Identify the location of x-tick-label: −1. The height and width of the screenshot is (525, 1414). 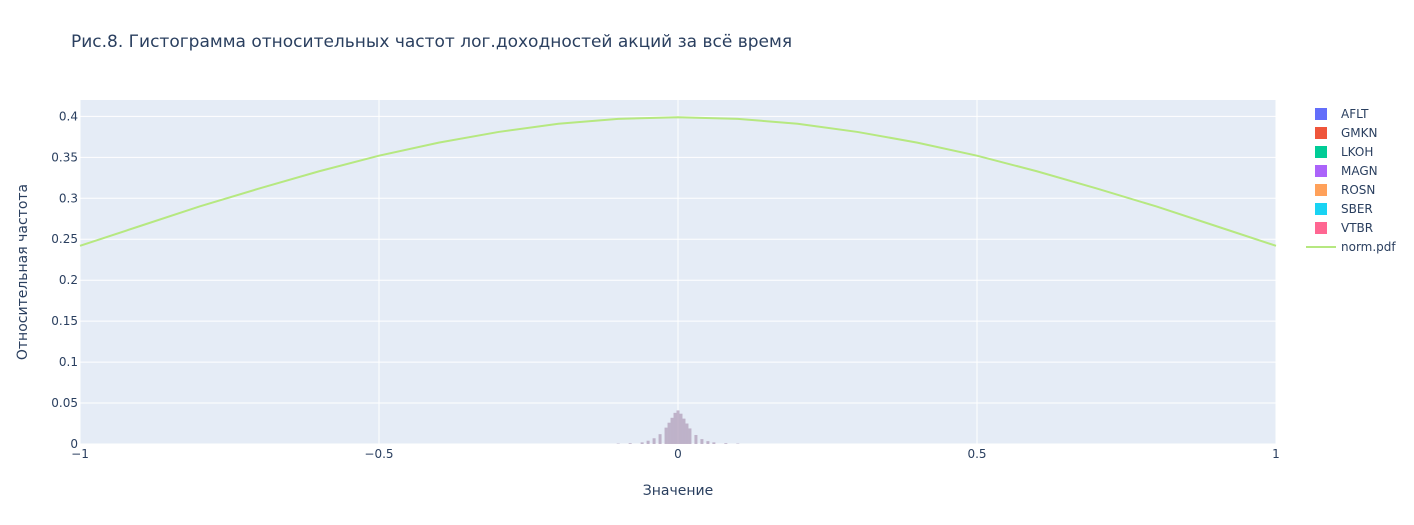
(80, 454).